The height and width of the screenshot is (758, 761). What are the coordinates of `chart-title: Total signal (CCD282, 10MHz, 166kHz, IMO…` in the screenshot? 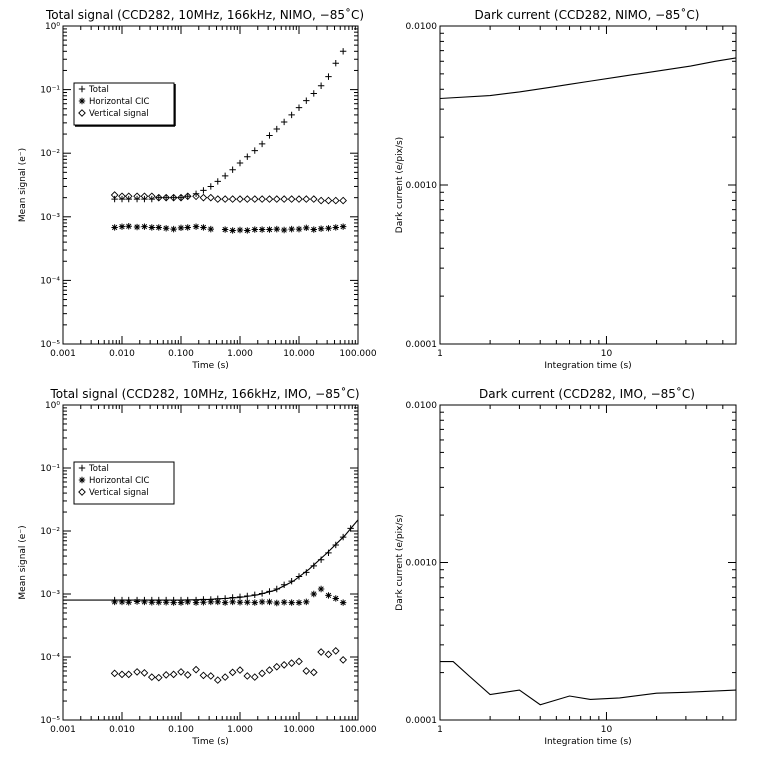 It's located at (204, 393).